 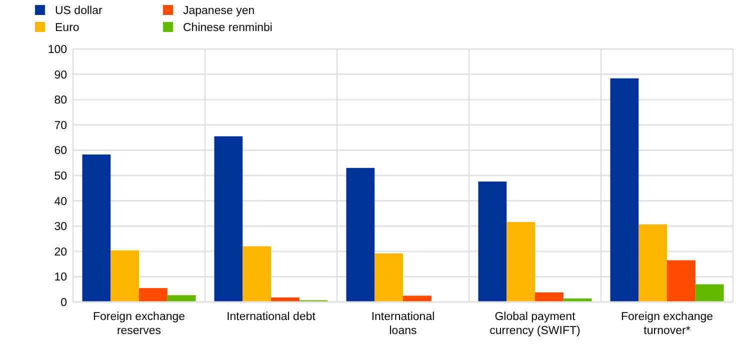 What do you see at coordinates (57, 50) in the screenshot?
I see `y-tick-label: 100` at bounding box center [57, 50].